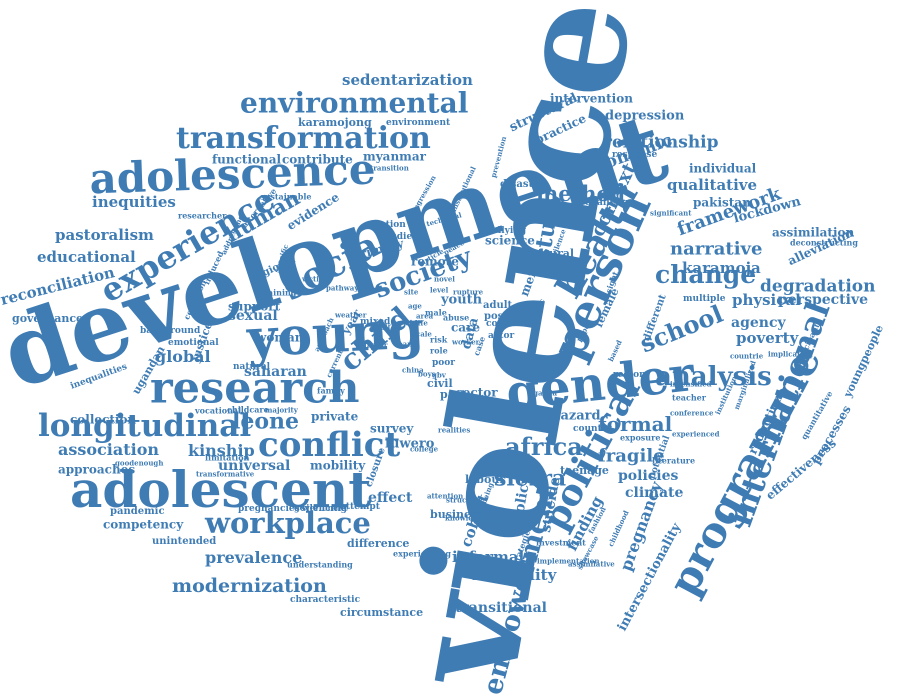 This screenshot has width=900, height=697. Describe the element at coordinates (530, 478) in the screenshot. I see `word-sierra: sierra` at that location.